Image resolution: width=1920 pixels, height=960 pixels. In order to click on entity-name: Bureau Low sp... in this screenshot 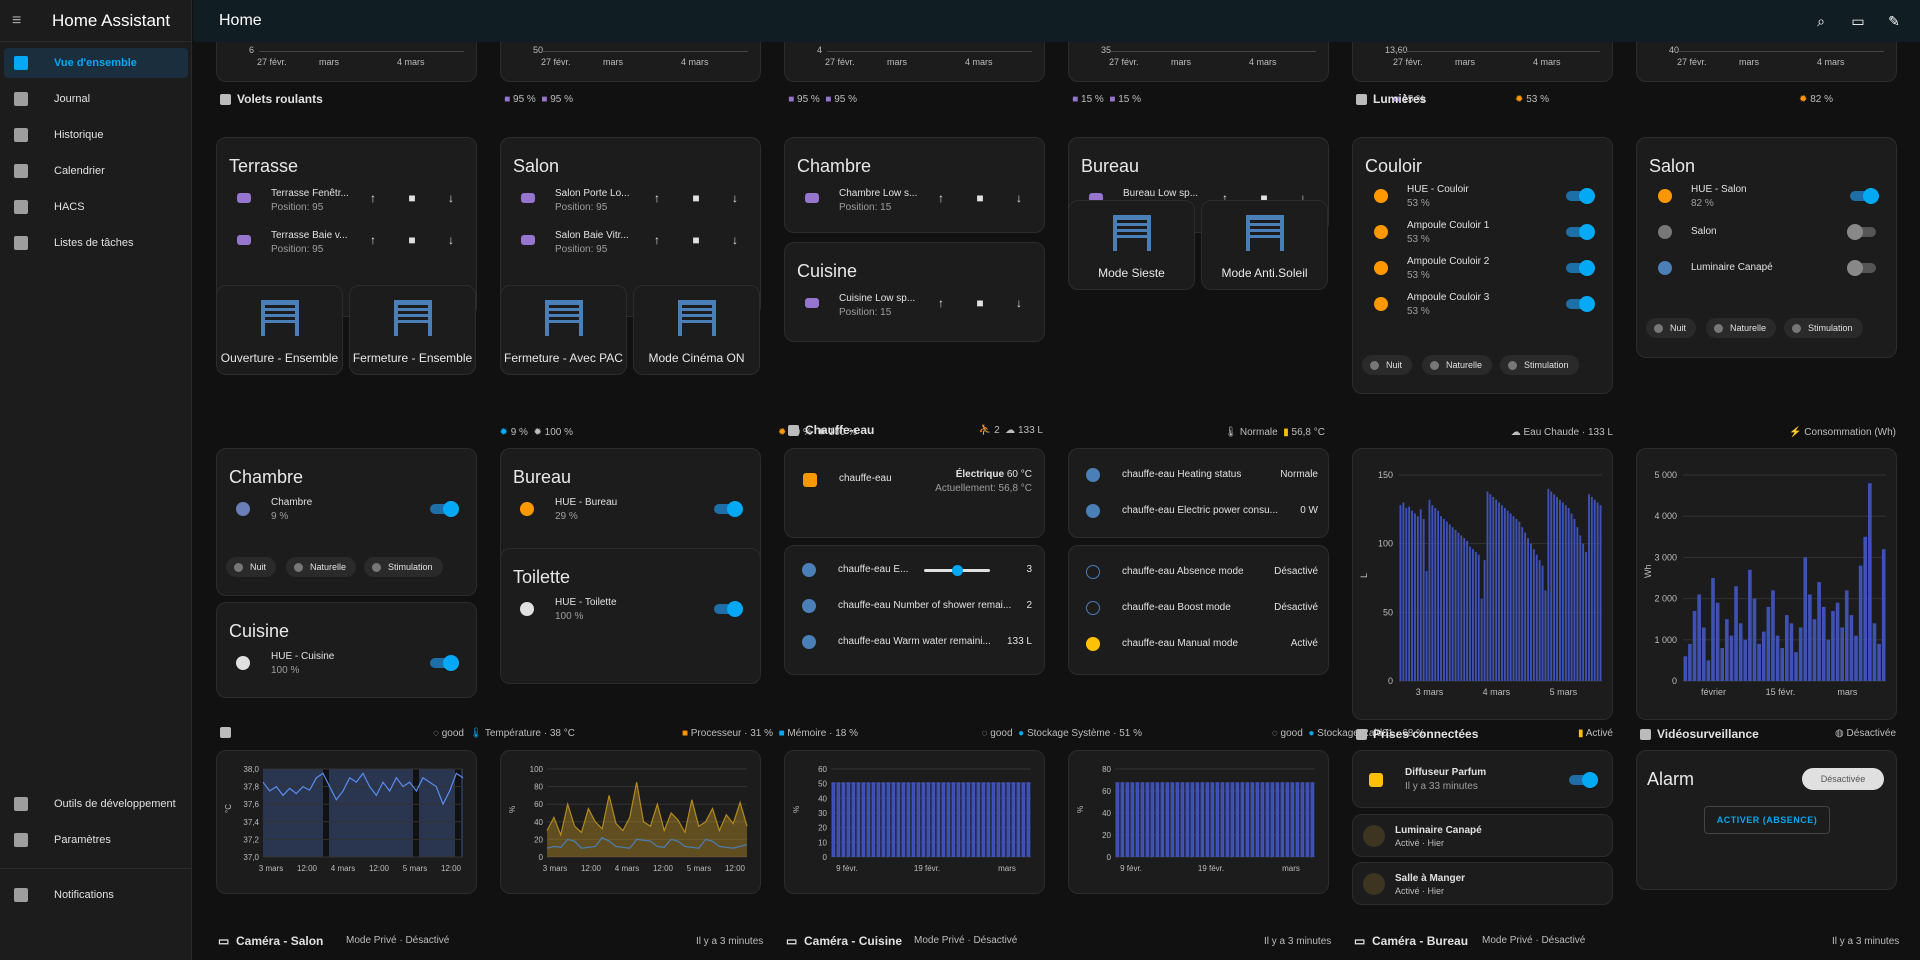, I will do `click(1161, 193)`.